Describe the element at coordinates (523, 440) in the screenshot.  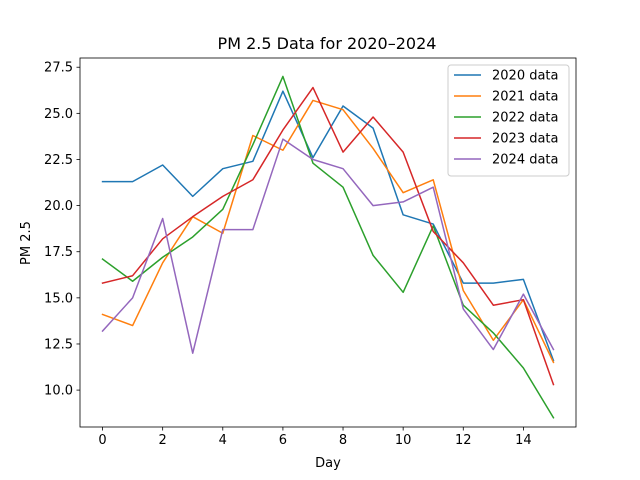
I see `x-tick-label: 14` at that location.